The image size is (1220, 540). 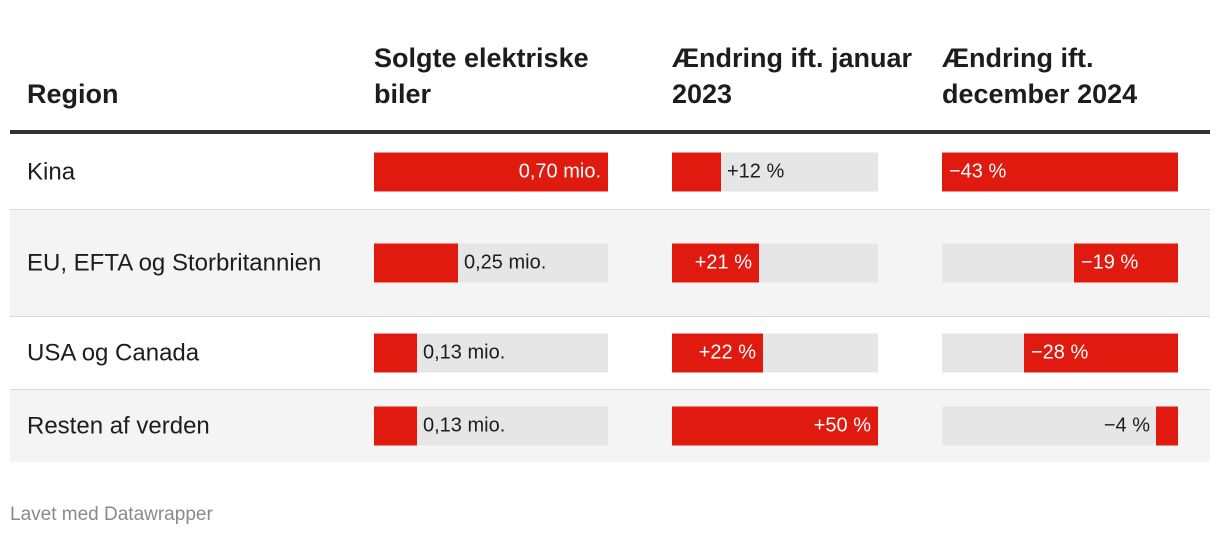 I want to click on table-row: USA og Canada 0,13 mio. +22 % −28 %, so click(x=610, y=353).